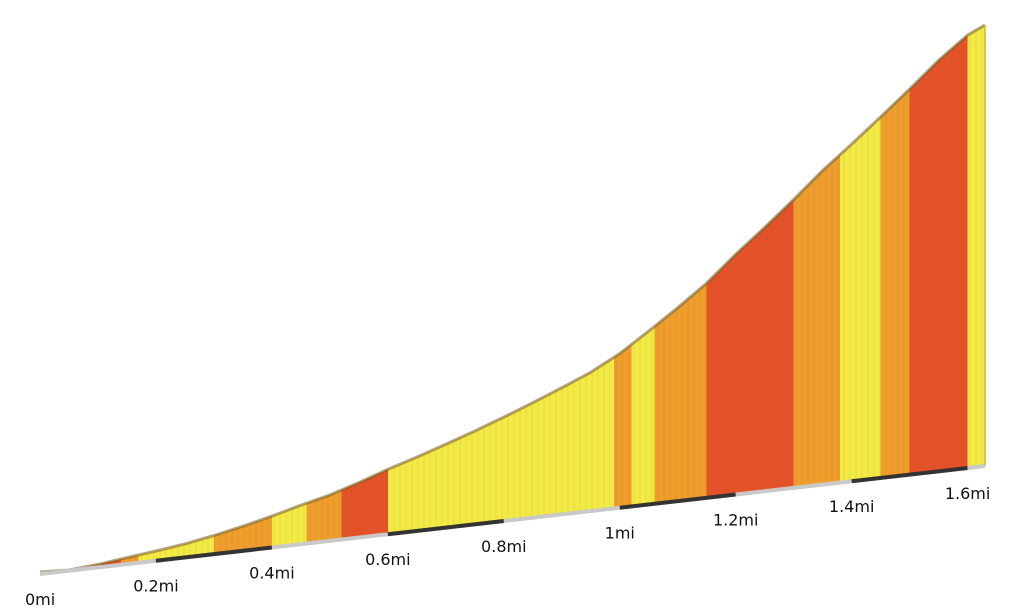 This screenshot has height=614, width=1024. What do you see at coordinates (735, 519) in the screenshot?
I see `distance-tick-label: 1.2mi` at bounding box center [735, 519].